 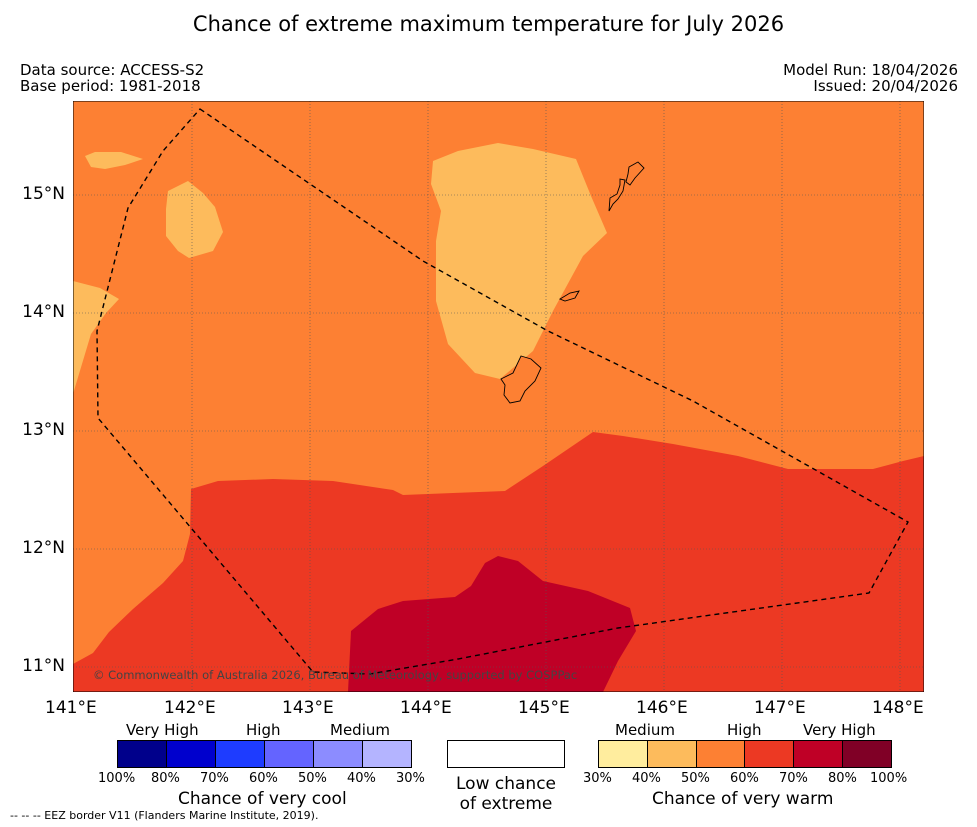 I want to click on low-chance-caption-line2: of extreme, so click(x=506, y=804).